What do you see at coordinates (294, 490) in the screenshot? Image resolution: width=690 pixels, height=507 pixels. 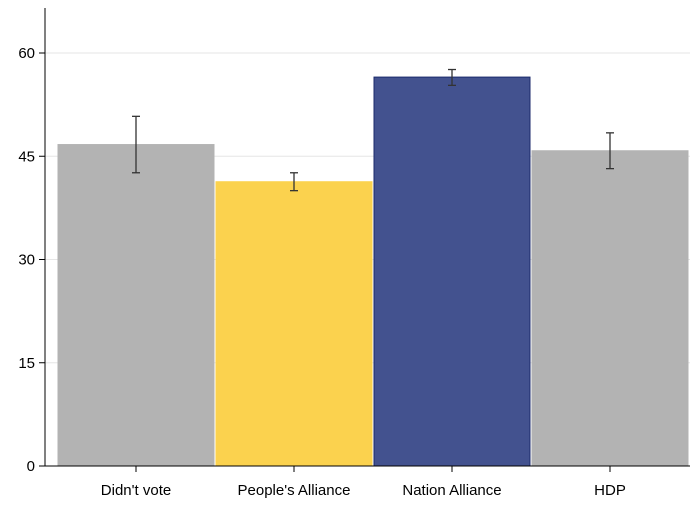 I see `x-tick-label: People's Alliance` at bounding box center [294, 490].